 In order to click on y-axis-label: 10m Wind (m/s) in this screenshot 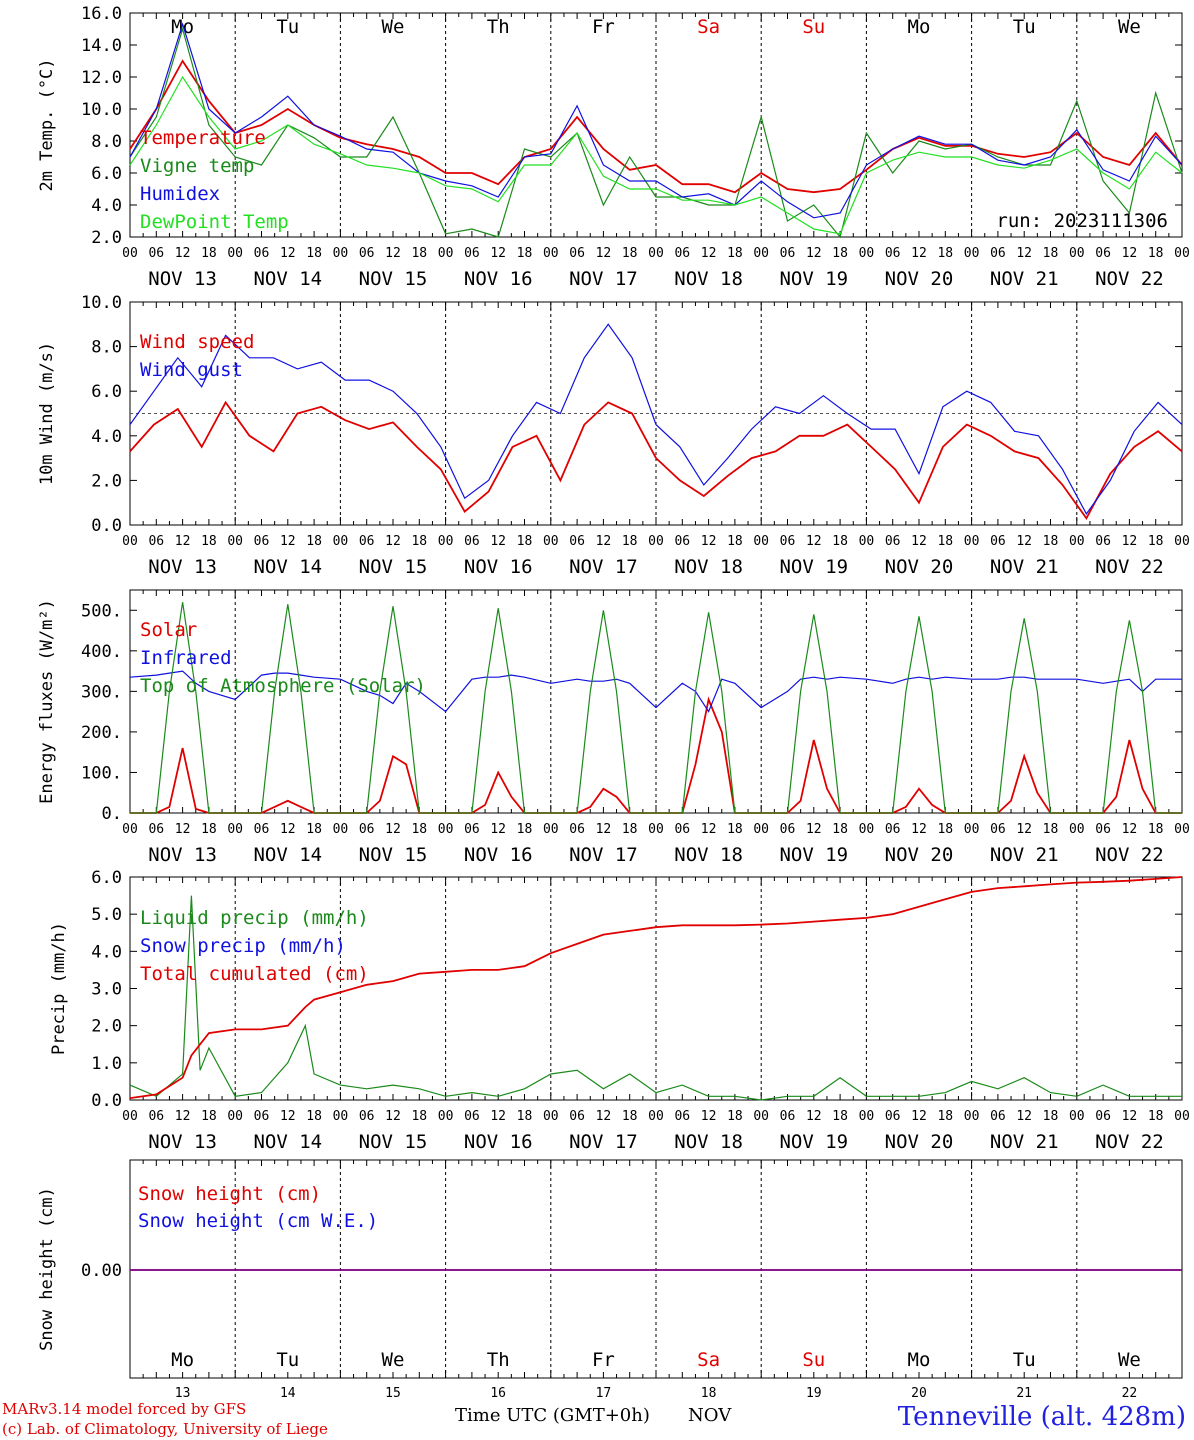, I will do `click(47, 413)`.